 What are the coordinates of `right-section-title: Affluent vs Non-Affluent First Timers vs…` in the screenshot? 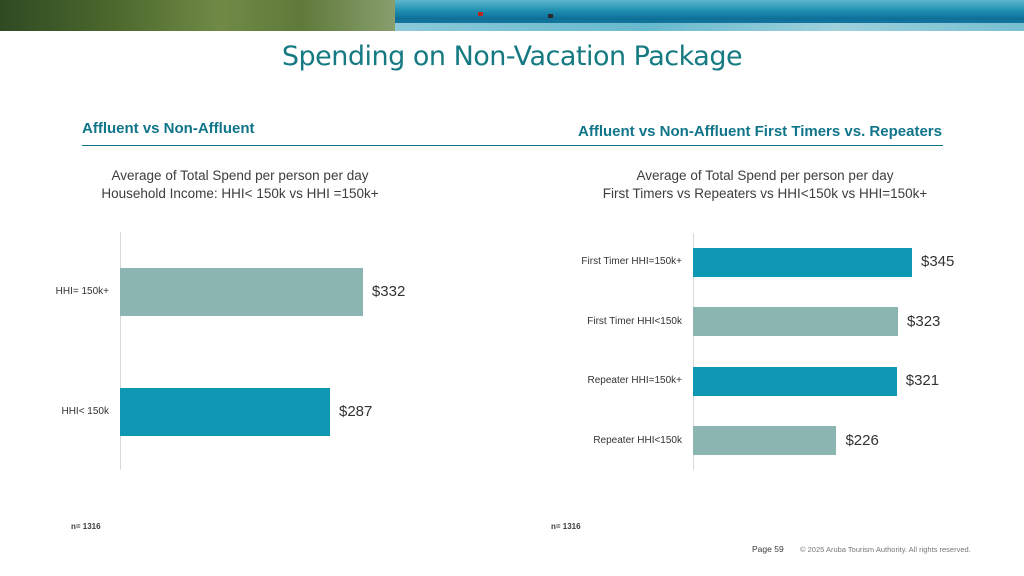 It's located at (760, 131).